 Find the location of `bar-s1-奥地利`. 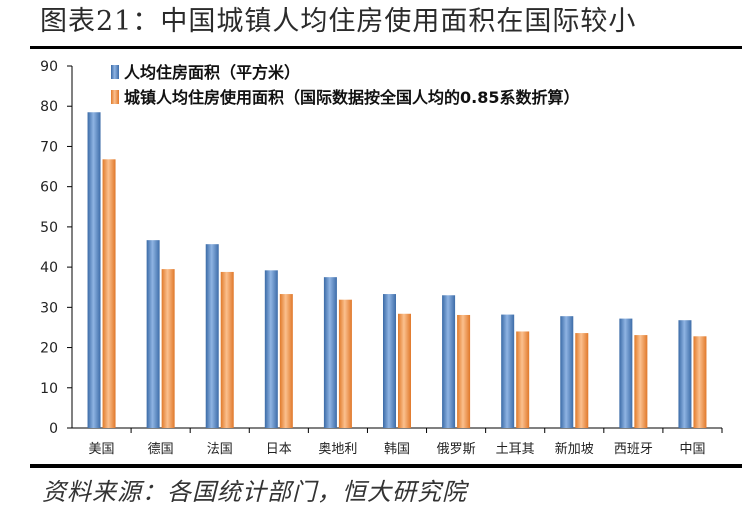

bar-s1-奥地利 is located at coordinates (330, 352).